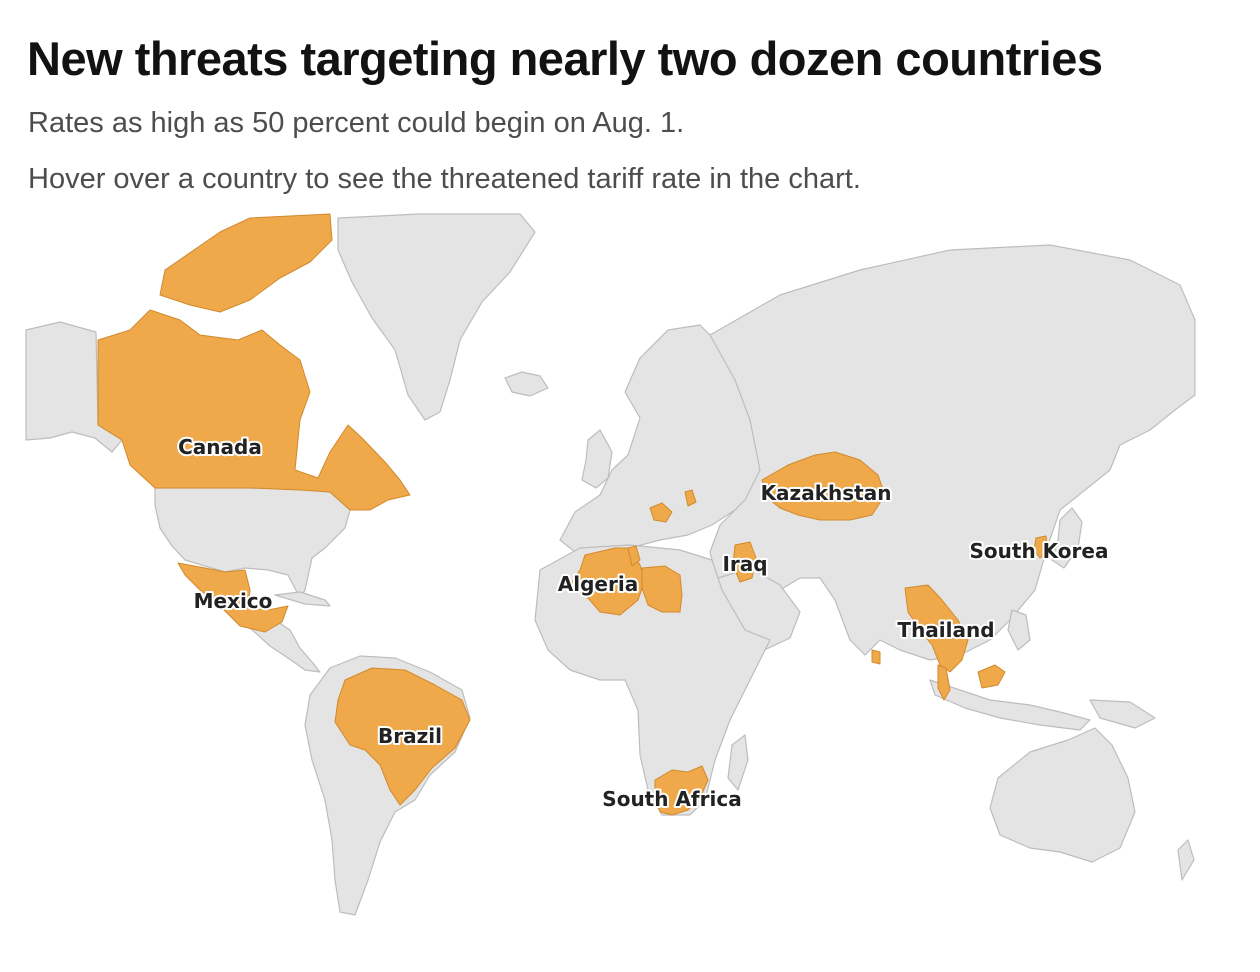 Image resolution: width=1260 pixels, height=972 pixels. What do you see at coordinates (1122, 714) in the screenshot?
I see `land-new-guinea` at bounding box center [1122, 714].